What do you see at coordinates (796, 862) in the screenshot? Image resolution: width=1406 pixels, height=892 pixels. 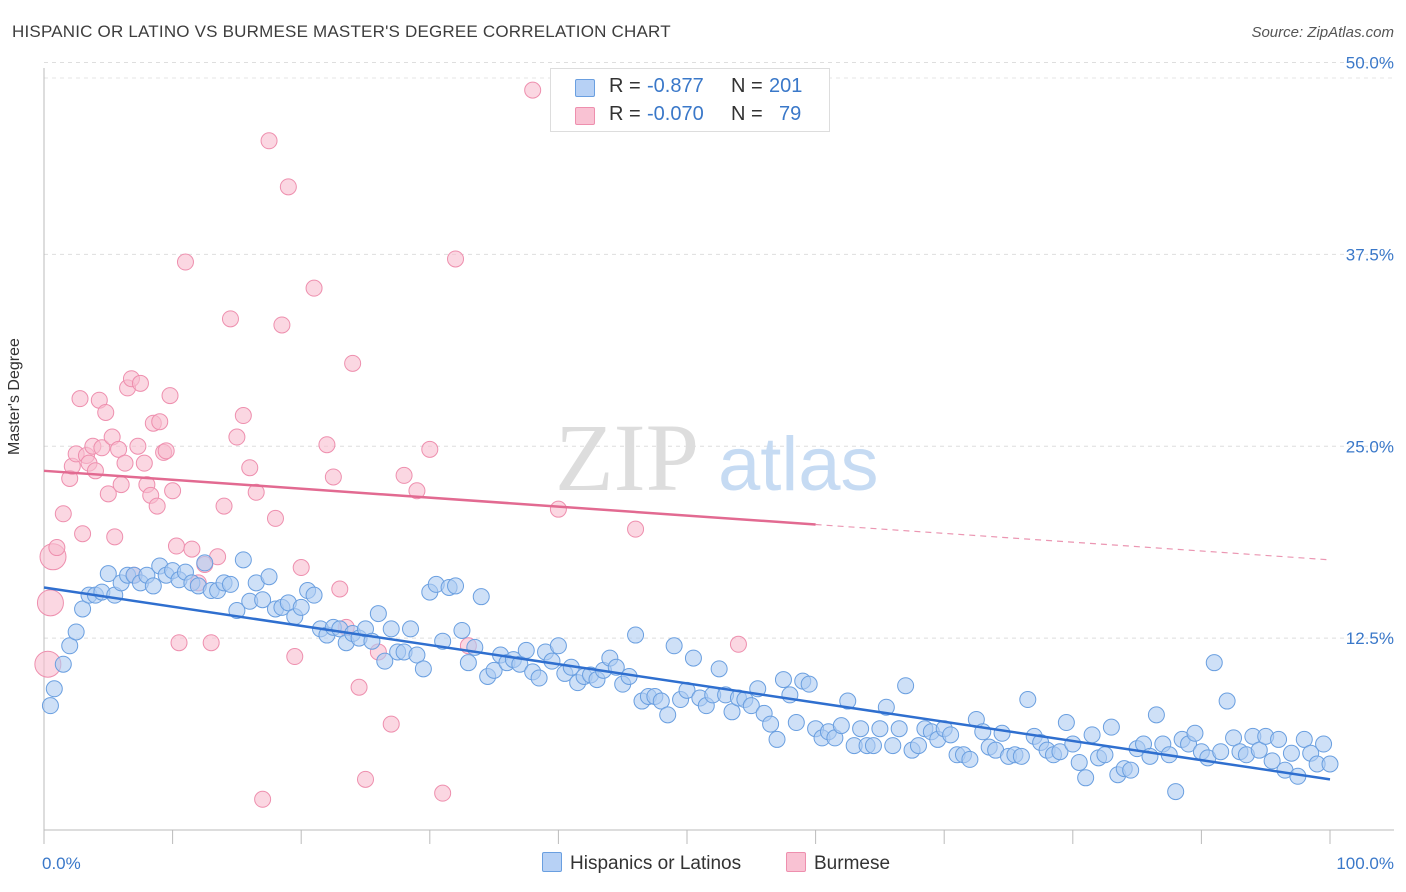 I see `legend-swatch-burmese` at bounding box center [796, 862].